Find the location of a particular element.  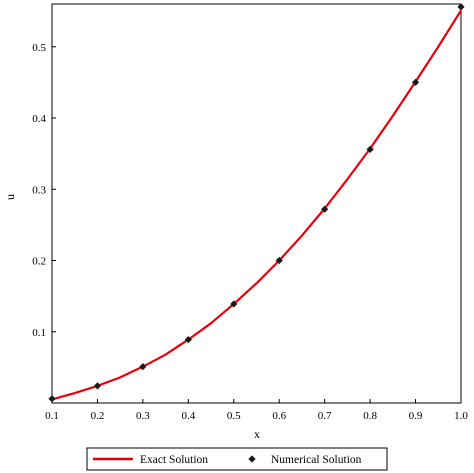

y-axis-label: u is located at coordinates (10, 197).